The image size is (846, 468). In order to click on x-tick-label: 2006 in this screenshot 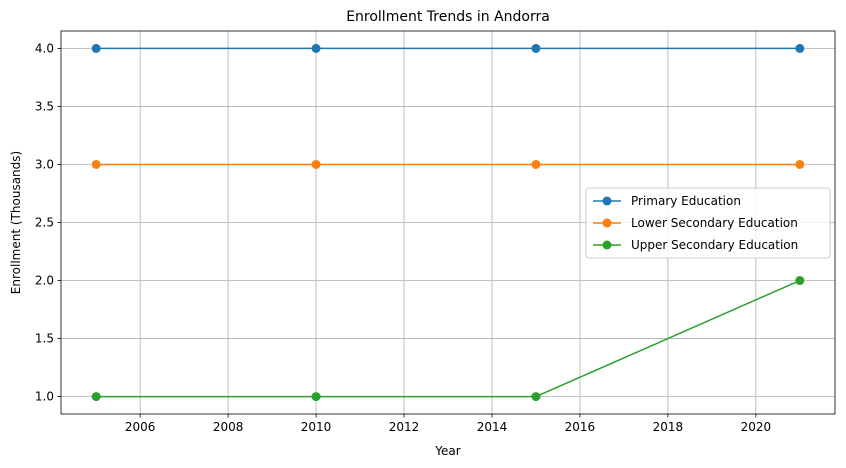, I will do `click(140, 427)`.